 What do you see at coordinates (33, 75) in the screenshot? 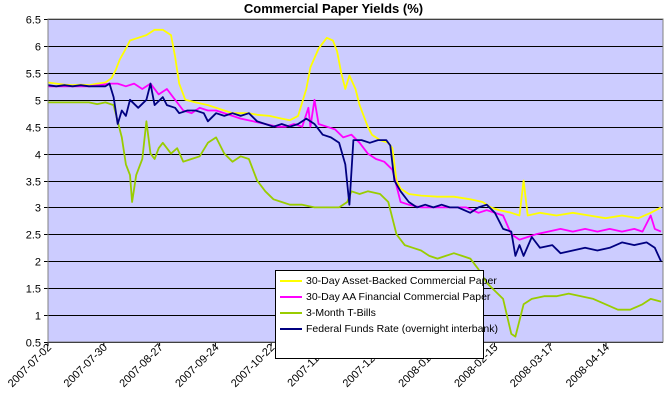
I see `y-tick-label: 5.5` at bounding box center [33, 75].